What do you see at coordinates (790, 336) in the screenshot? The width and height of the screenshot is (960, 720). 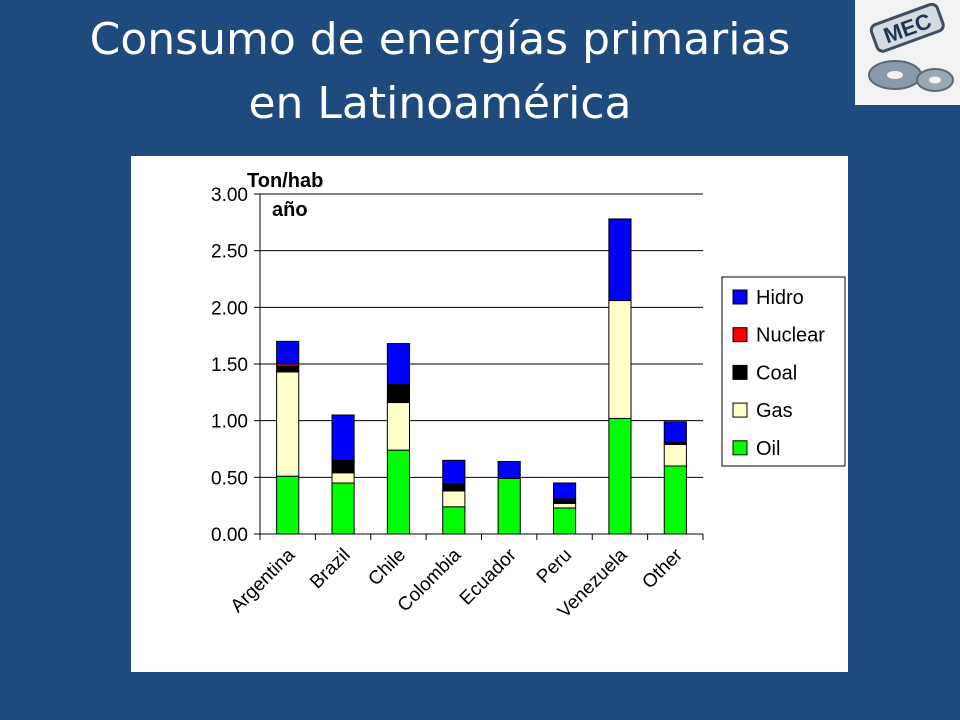 I see `legend-label-nuclear: Nuclear` at bounding box center [790, 336].